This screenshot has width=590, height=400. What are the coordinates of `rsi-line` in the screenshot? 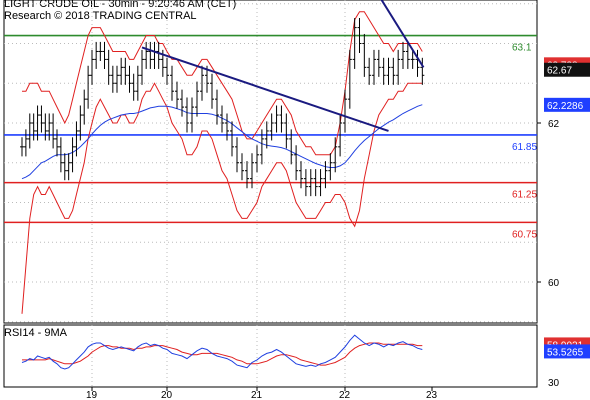 It's located at (222, 352).